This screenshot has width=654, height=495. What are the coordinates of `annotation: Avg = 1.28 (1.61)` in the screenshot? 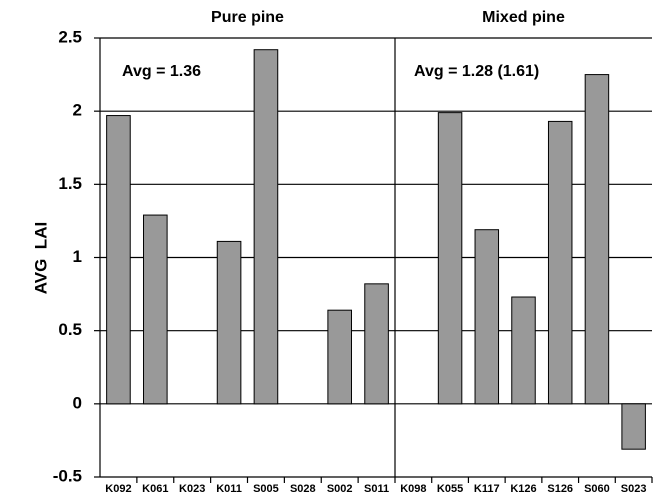 It's located at (476, 71).